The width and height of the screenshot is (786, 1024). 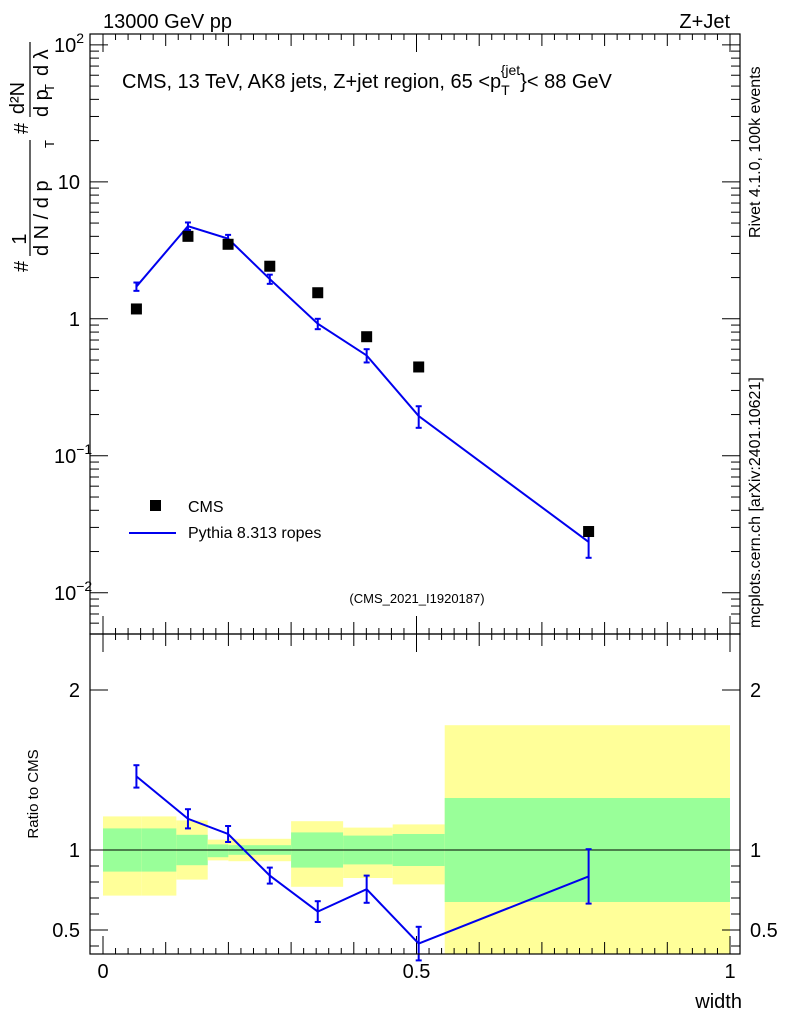 What do you see at coordinates (18, 98) in the screenshot?
I see `ylabel-d2n: d²N` at bounding box center [18, 98].